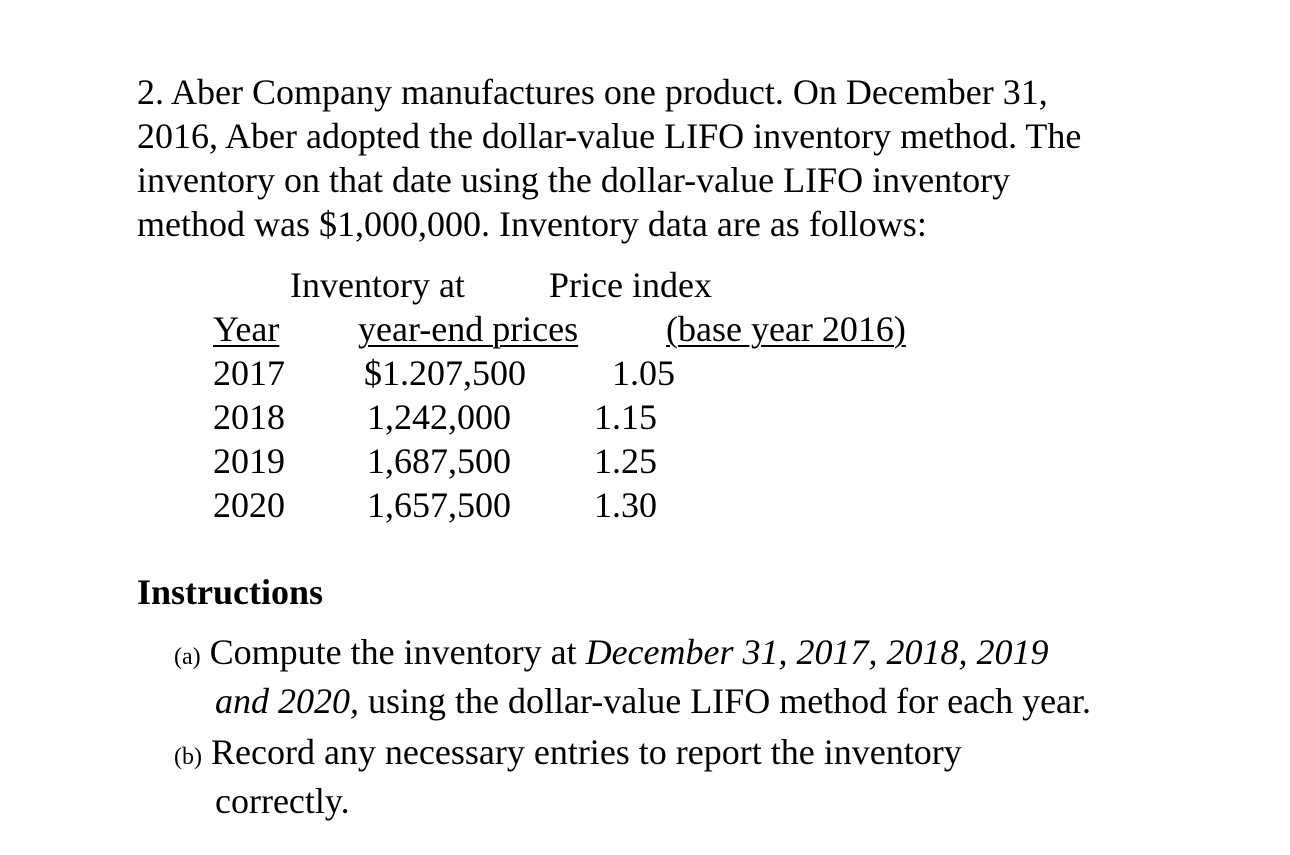  Describe the element at coordinates (625, 505) in the screenshot. I see `row-2020-index: 1.30` at that location.